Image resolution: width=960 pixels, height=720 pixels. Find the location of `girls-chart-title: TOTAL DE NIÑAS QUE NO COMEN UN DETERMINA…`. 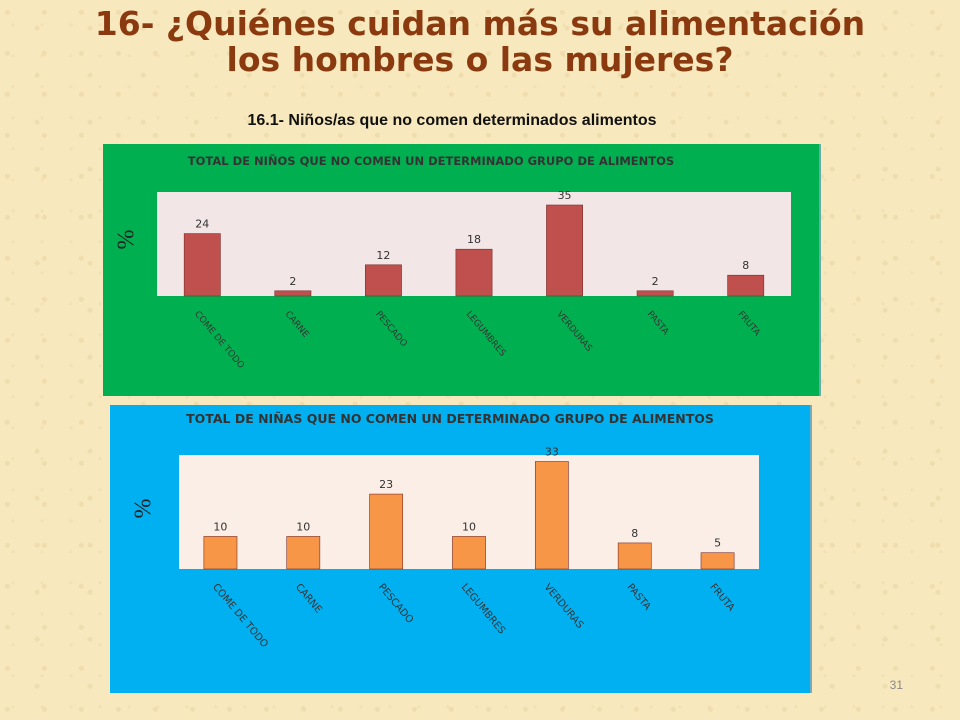

girls-chart-title: TOTAL DE NIÑAS QUE NO COMEN UN DETERMINA… is located at coordinates (450, 418).